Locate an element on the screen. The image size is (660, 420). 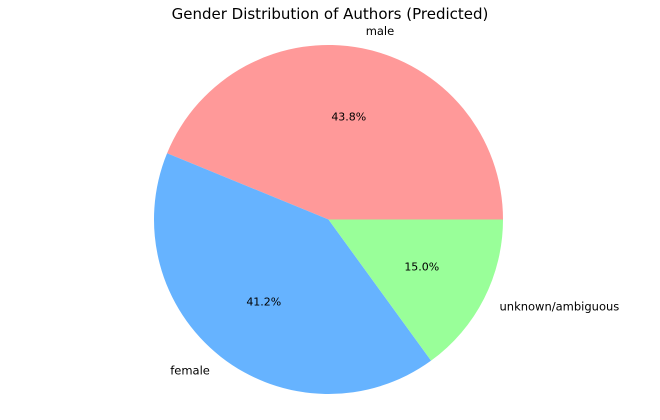
pct-label-unknown-ambiguous: 15.0% is located at coordinates (421, 267).